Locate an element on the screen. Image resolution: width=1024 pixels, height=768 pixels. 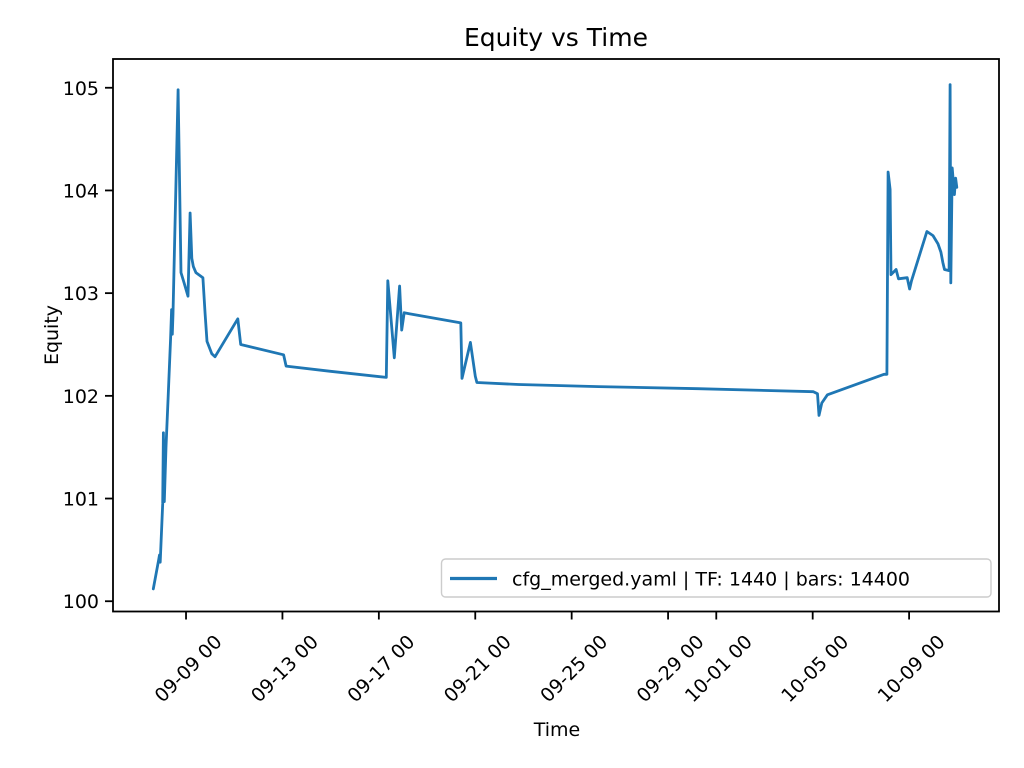
y-tick-label: 104 is located at coordinates (81, 191).